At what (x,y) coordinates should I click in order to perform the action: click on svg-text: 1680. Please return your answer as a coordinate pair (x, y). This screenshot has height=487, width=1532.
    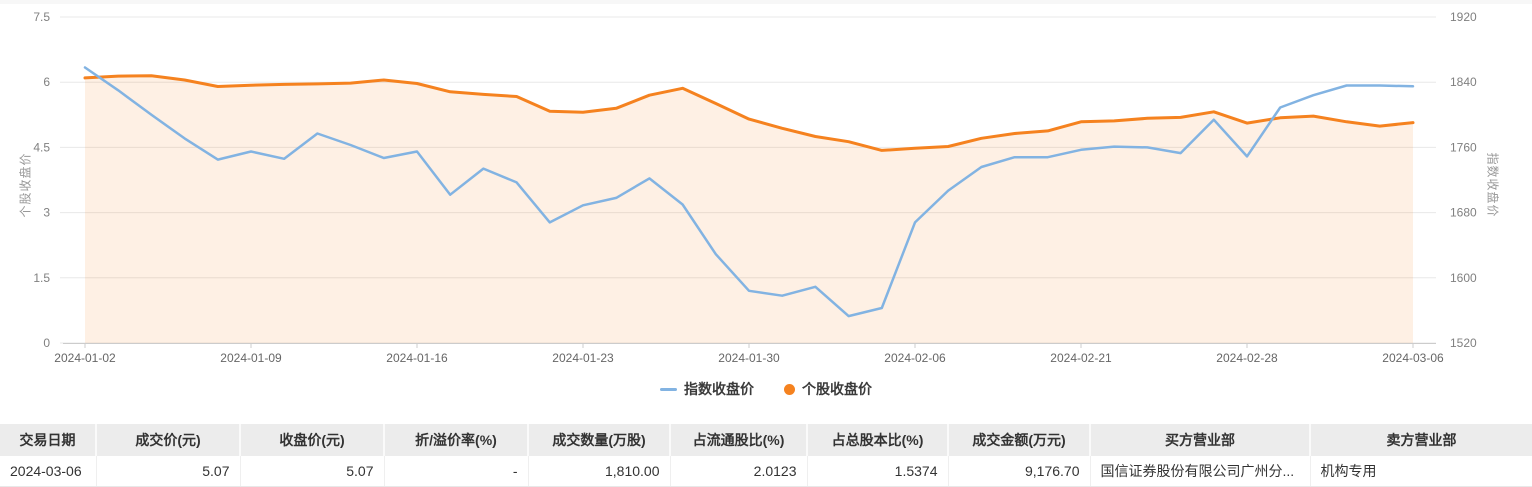
    Looking at the image, I should click on (1463, 213).